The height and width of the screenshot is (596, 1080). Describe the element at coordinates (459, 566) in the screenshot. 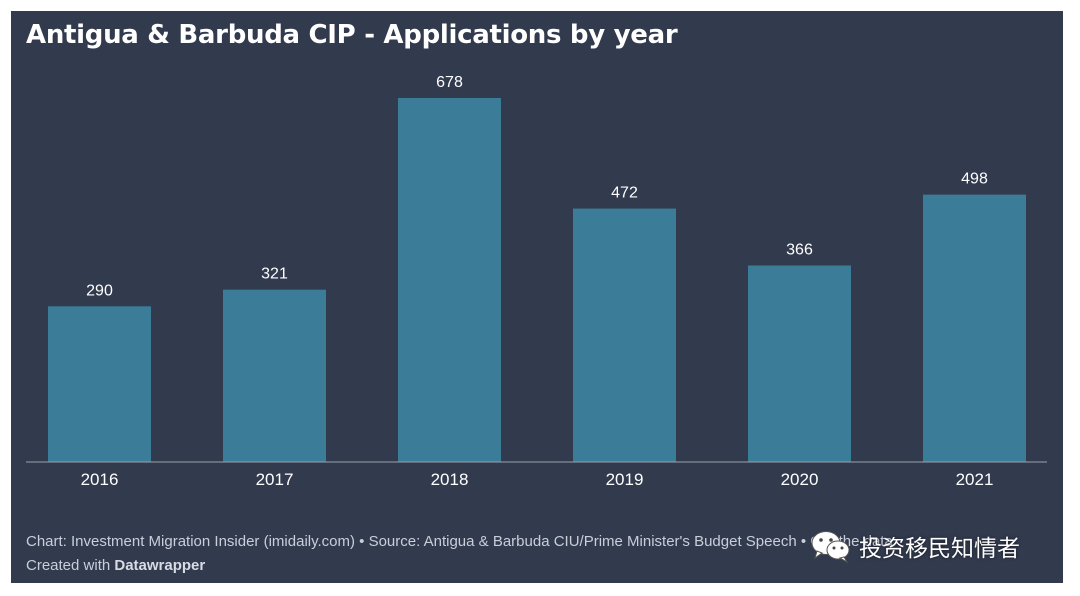

I see `created-with-line: Created with Datawrapper` at that location.